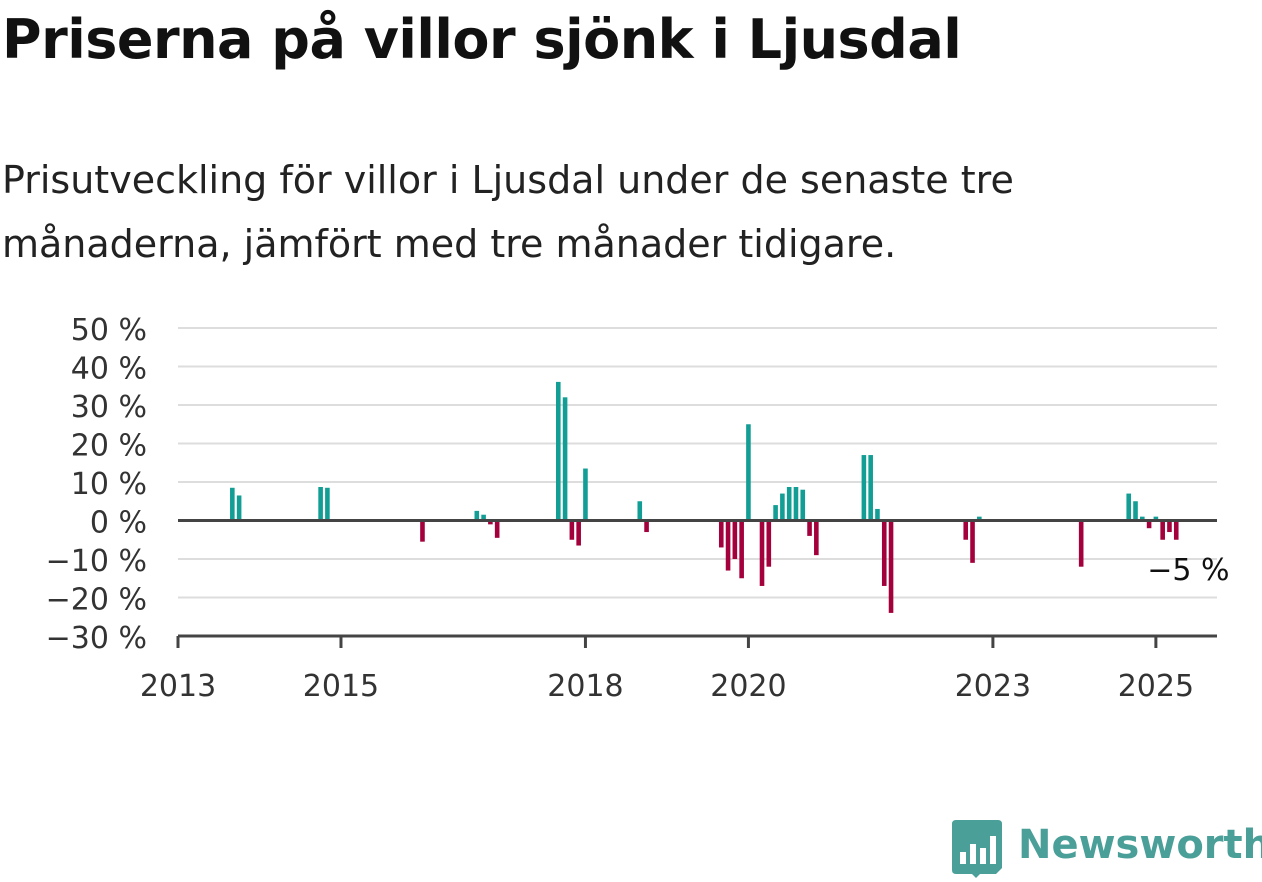 The height and width of the screenshot is (882, 1262). What do you see at coordinates (109, 407) in the screenshot?
I see `y-tick-label: 30 %` at bounding box center [109, 407].